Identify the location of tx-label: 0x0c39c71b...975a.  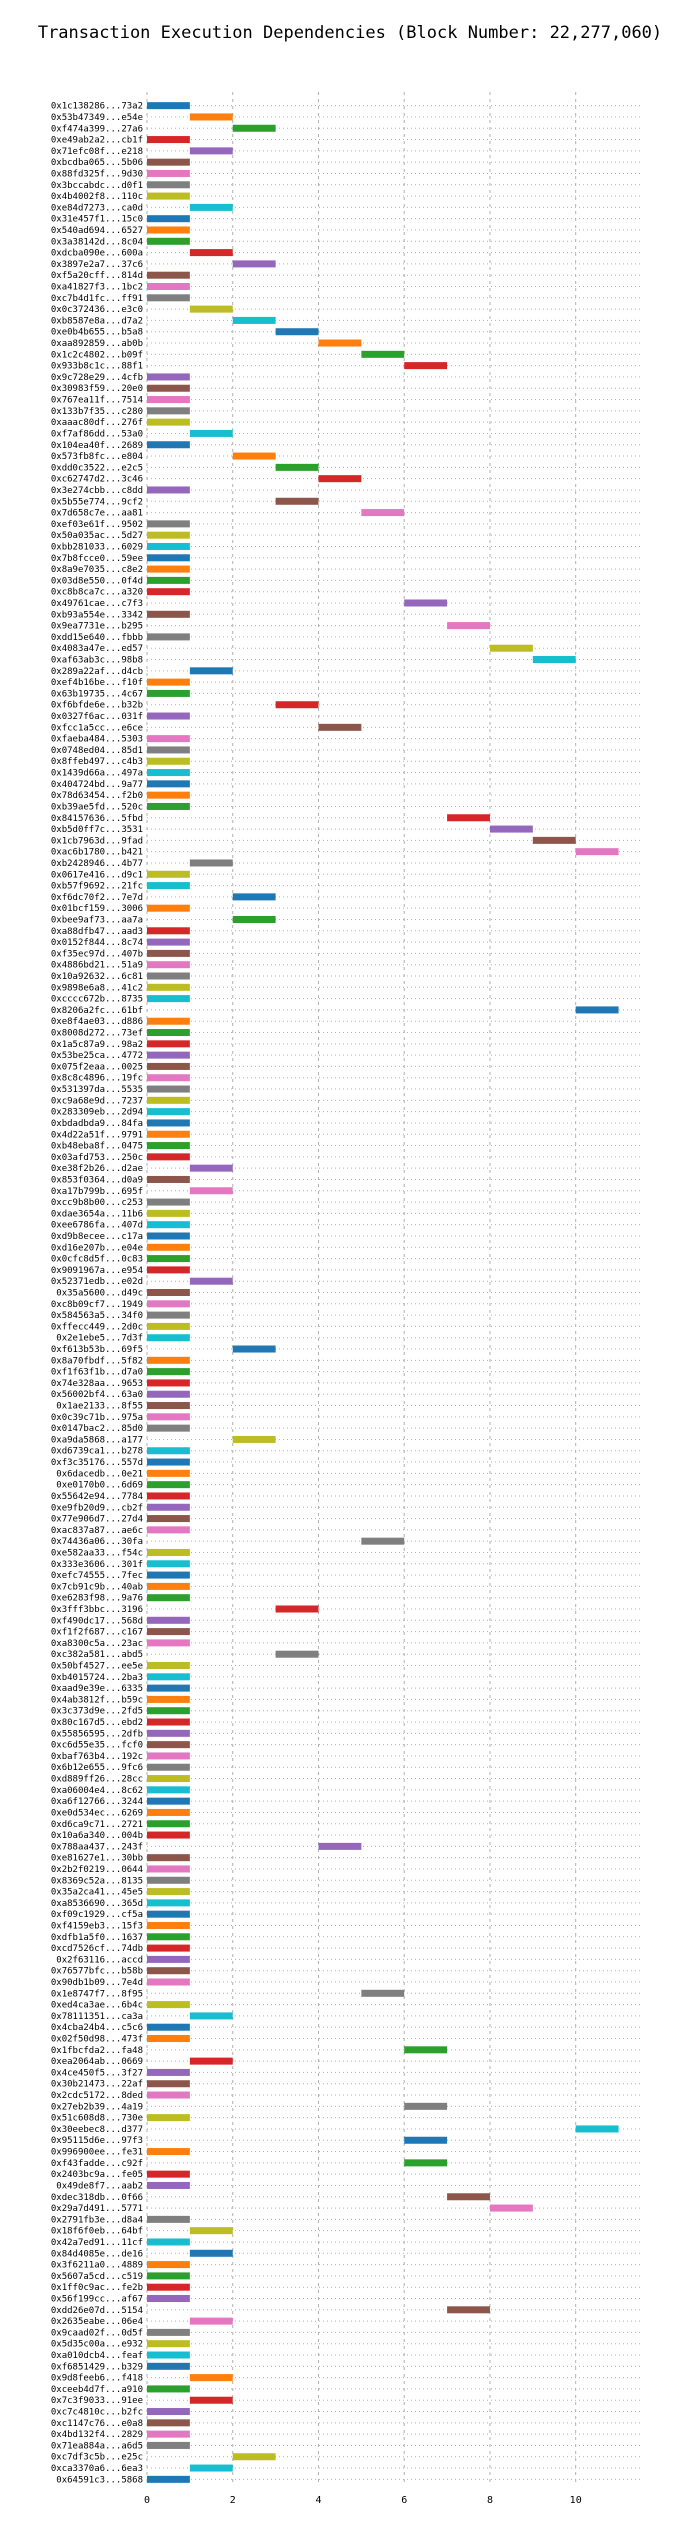
(97, 1418).